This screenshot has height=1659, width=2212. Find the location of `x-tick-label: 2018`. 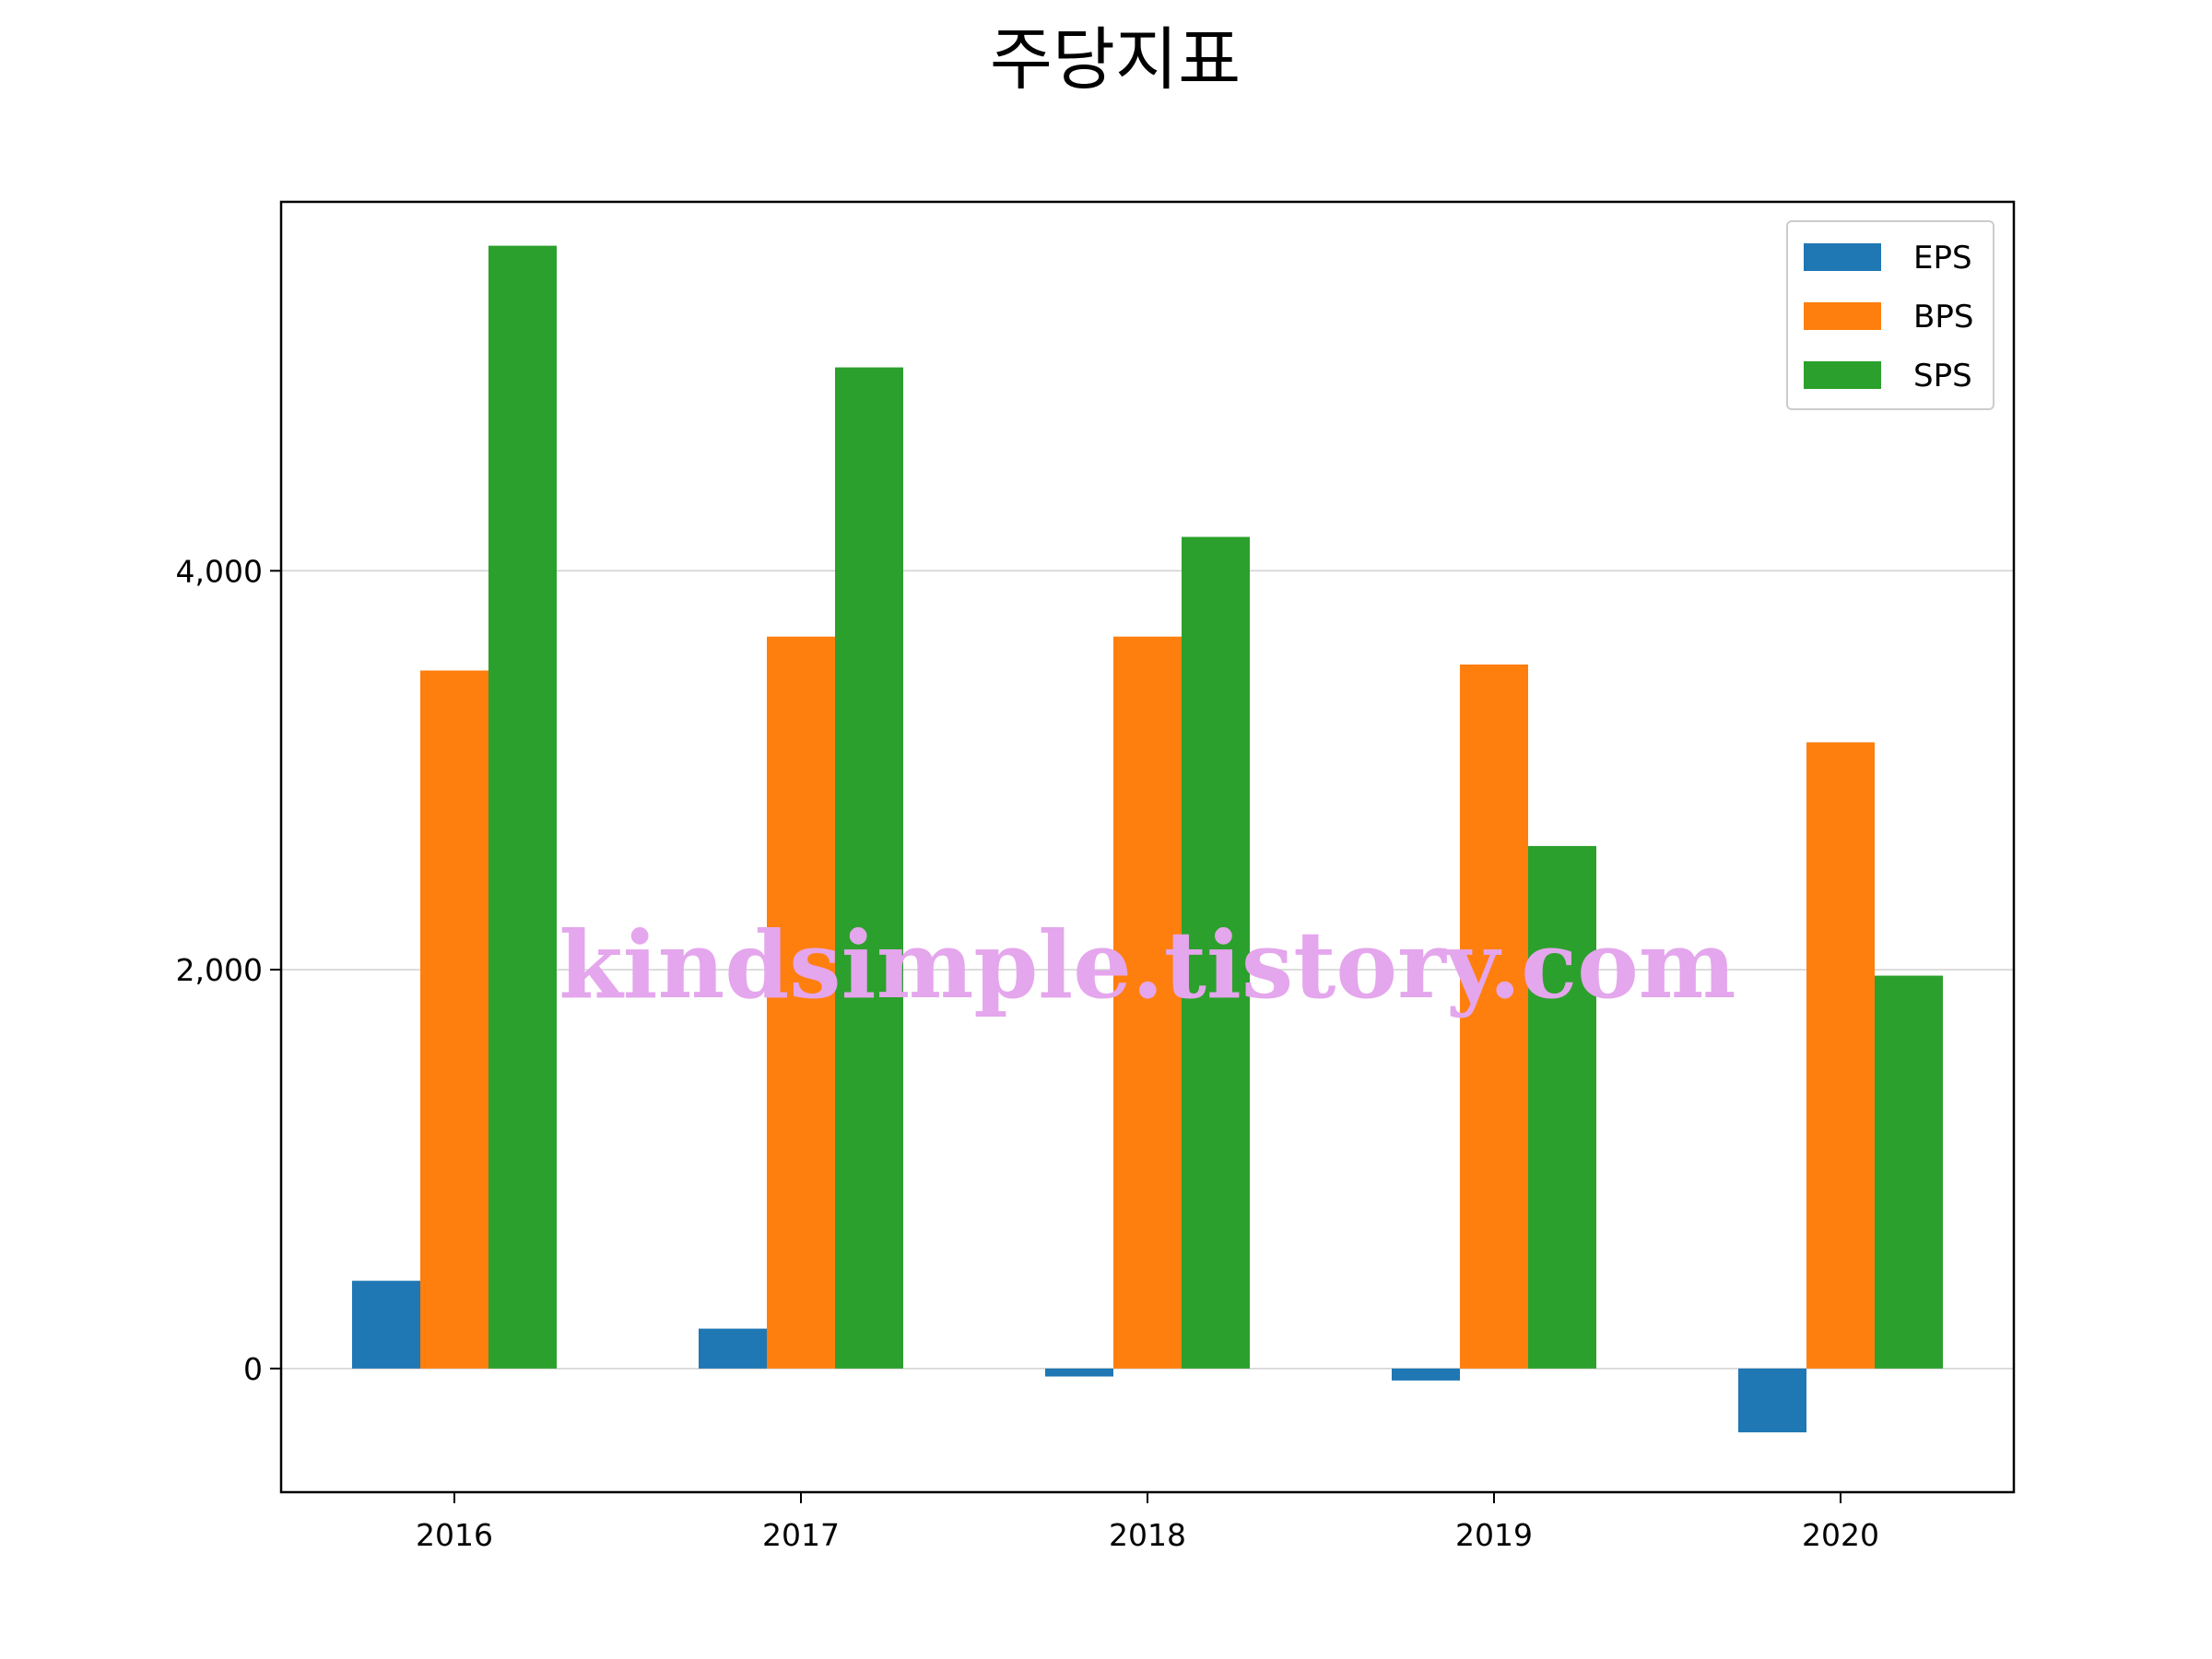

x-tick-label: 2018 is located at coordinates (1147, 1535).